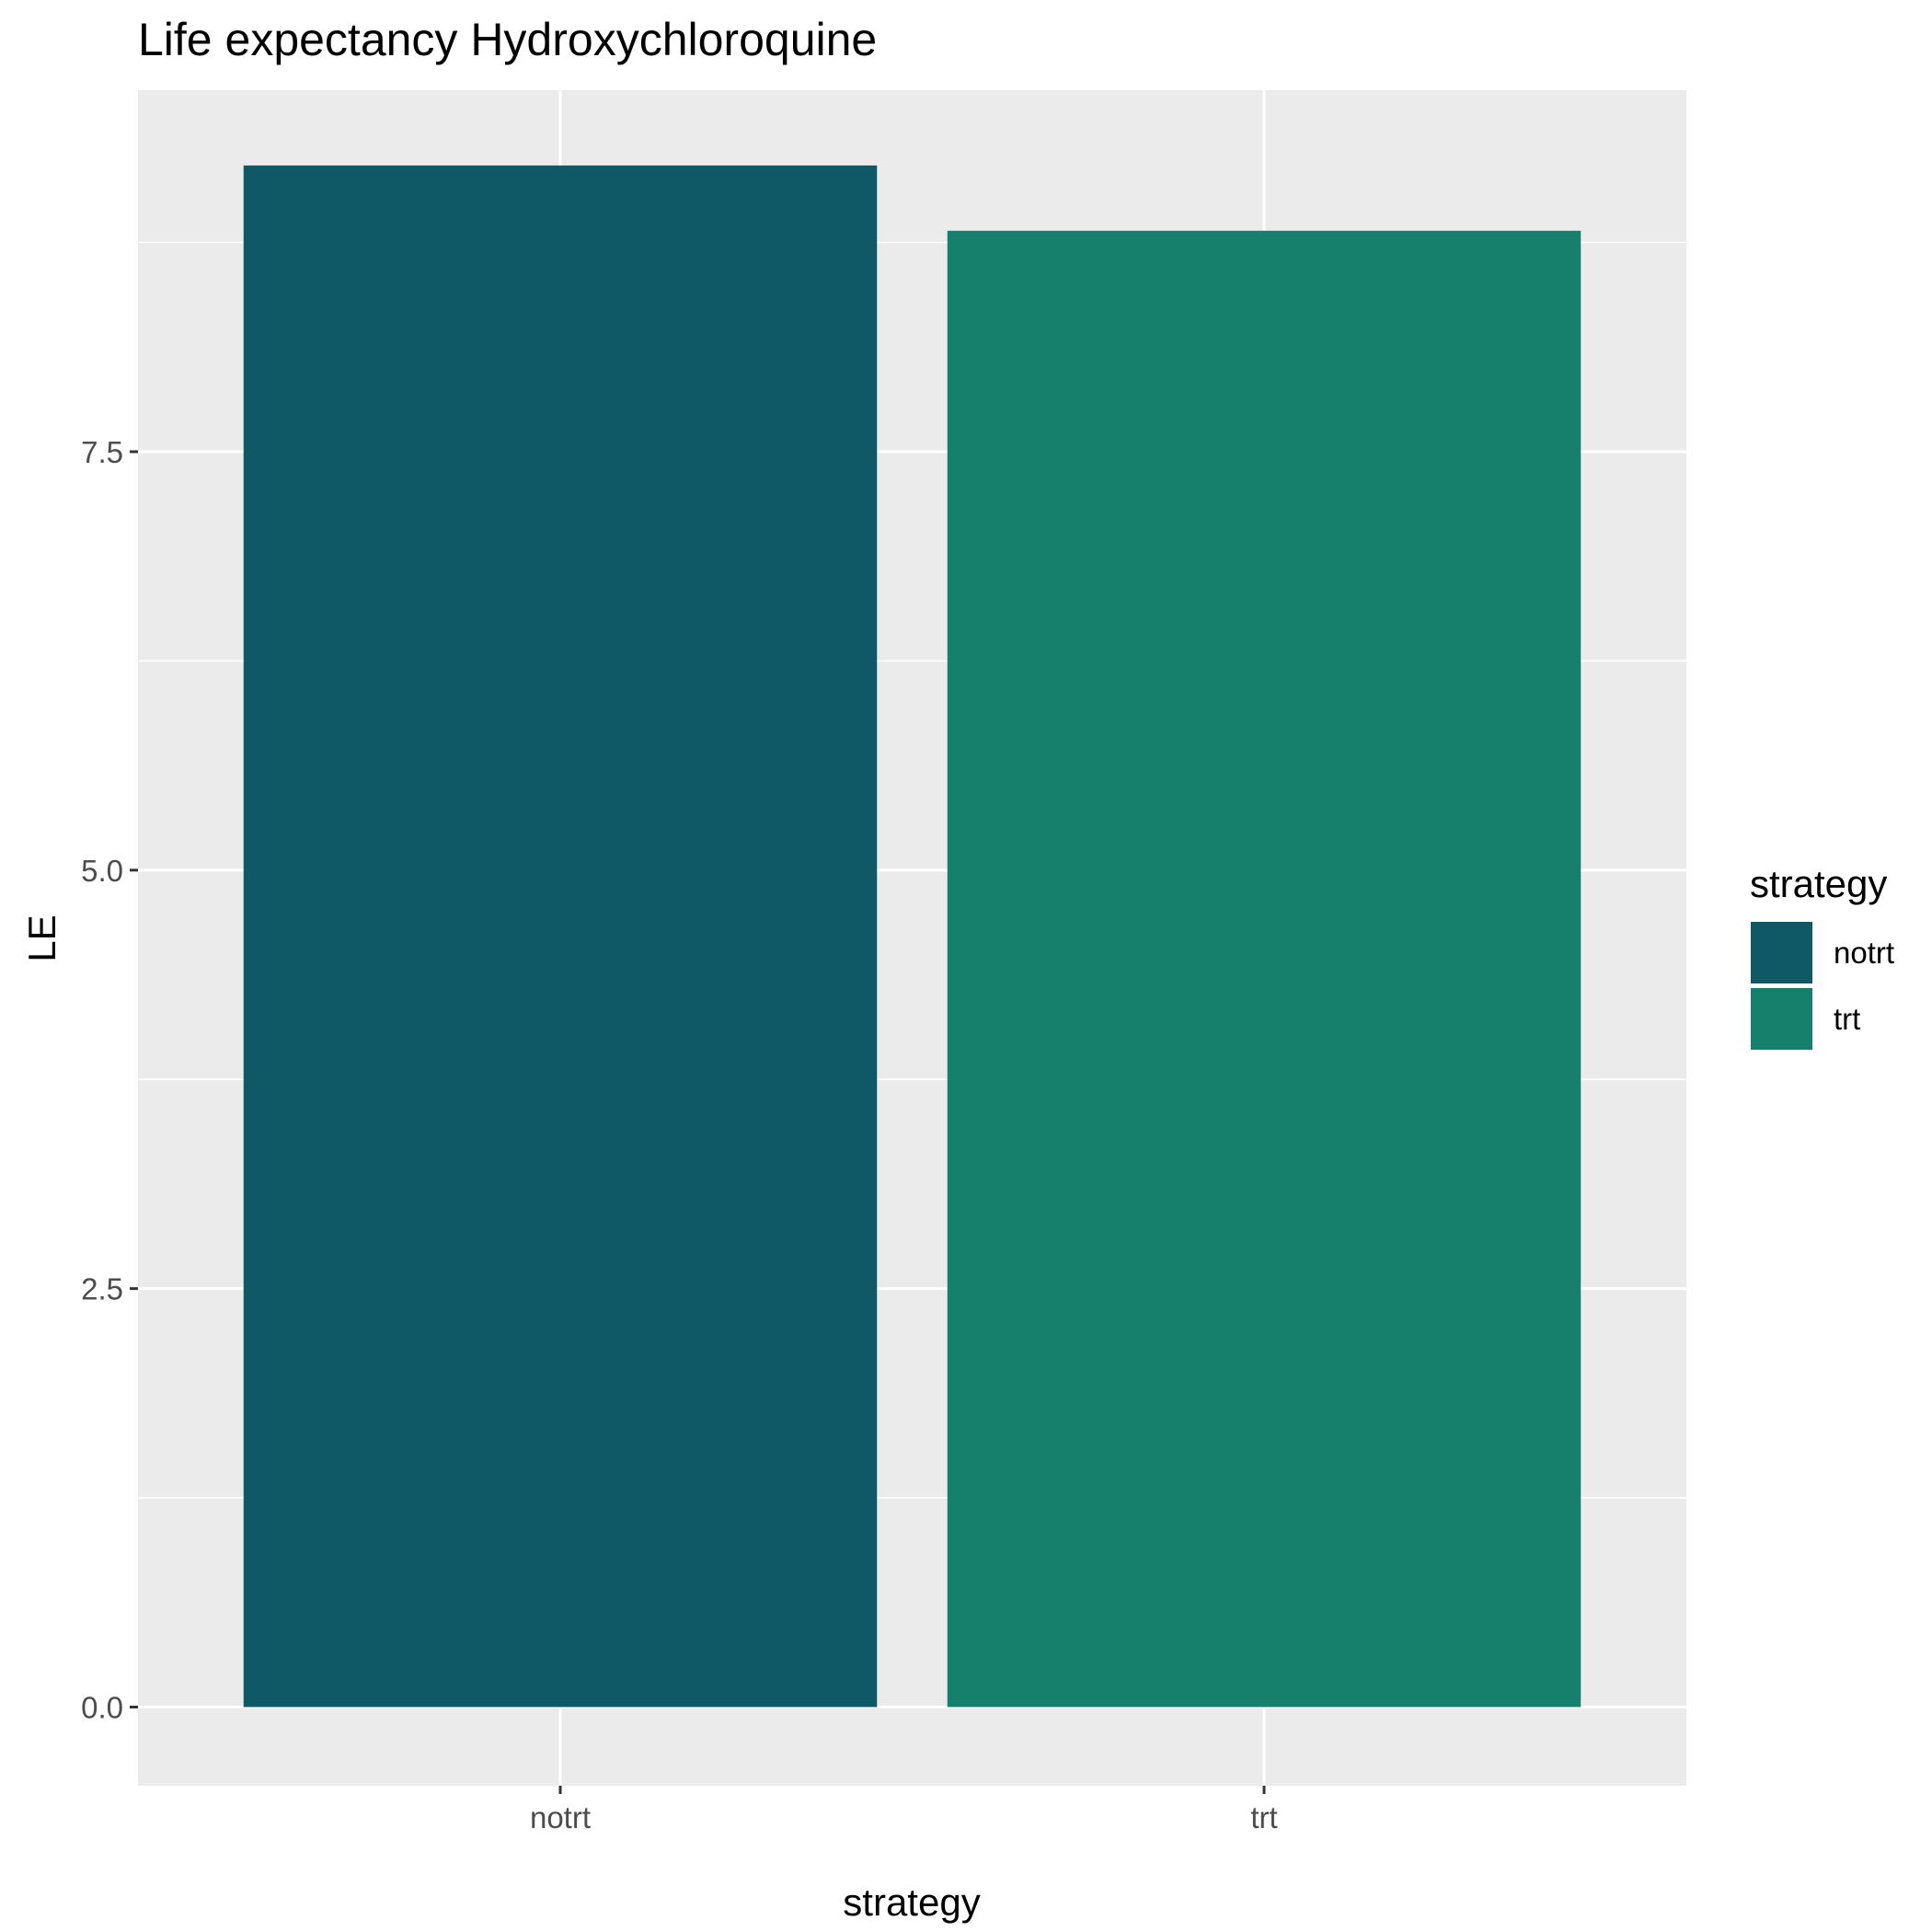 This screenshot has height=1932, width=1932. What do you see at coordinates (102, 452) in the screenshot?
I see `y-tick-label: 7.5` at bounding box center [102, 452].